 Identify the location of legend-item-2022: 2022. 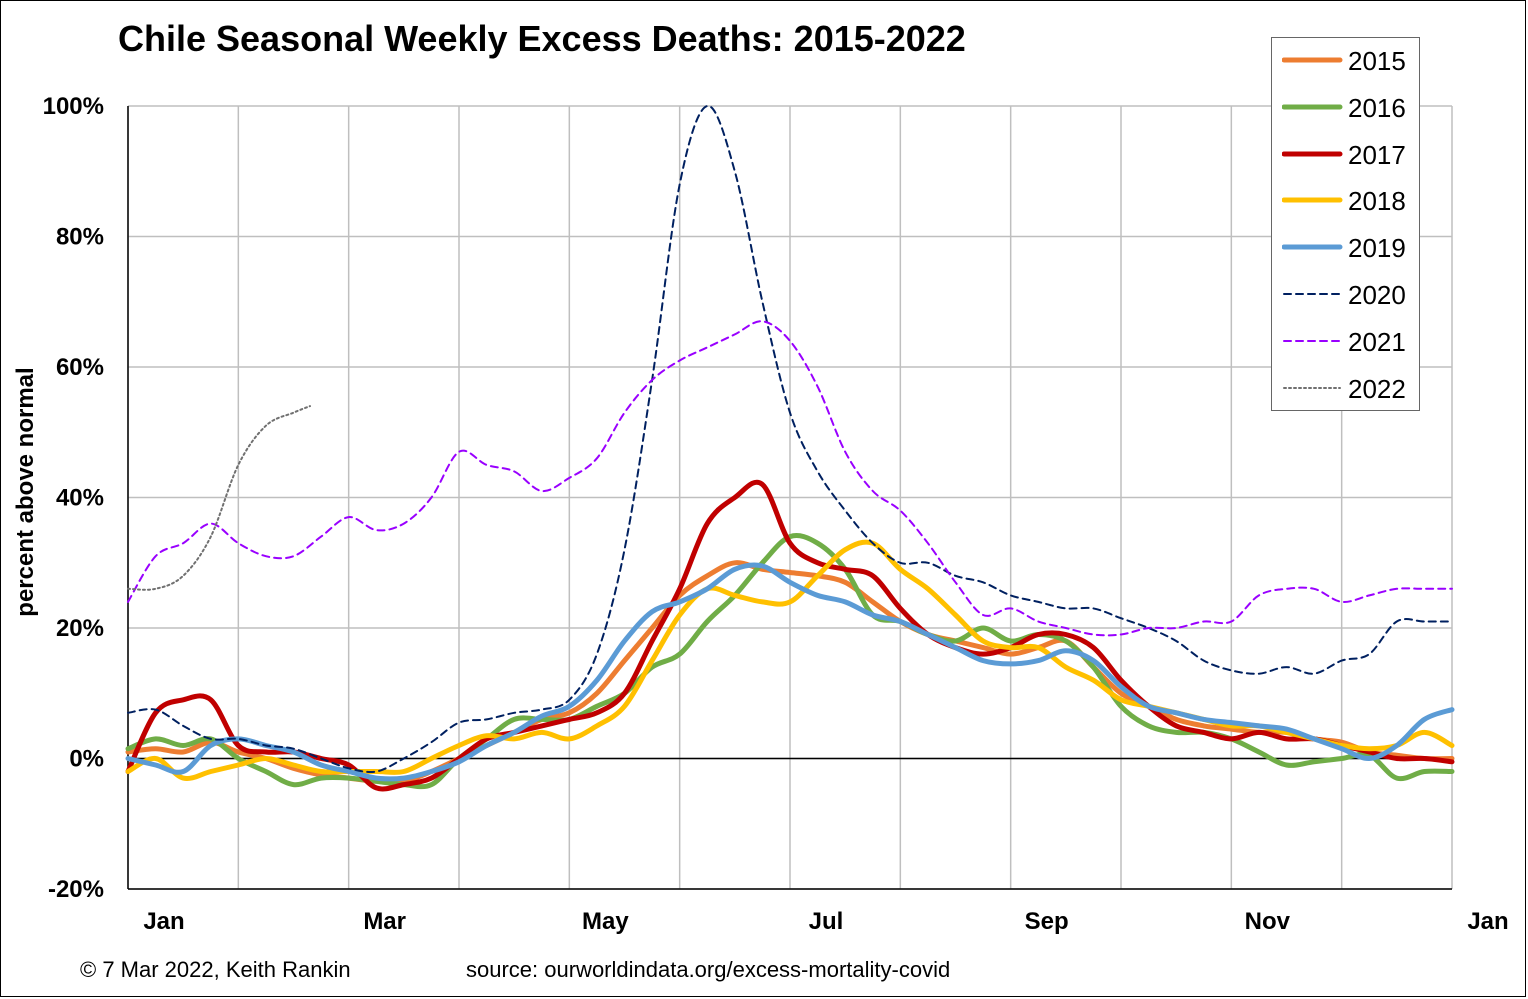
(1349, 388).